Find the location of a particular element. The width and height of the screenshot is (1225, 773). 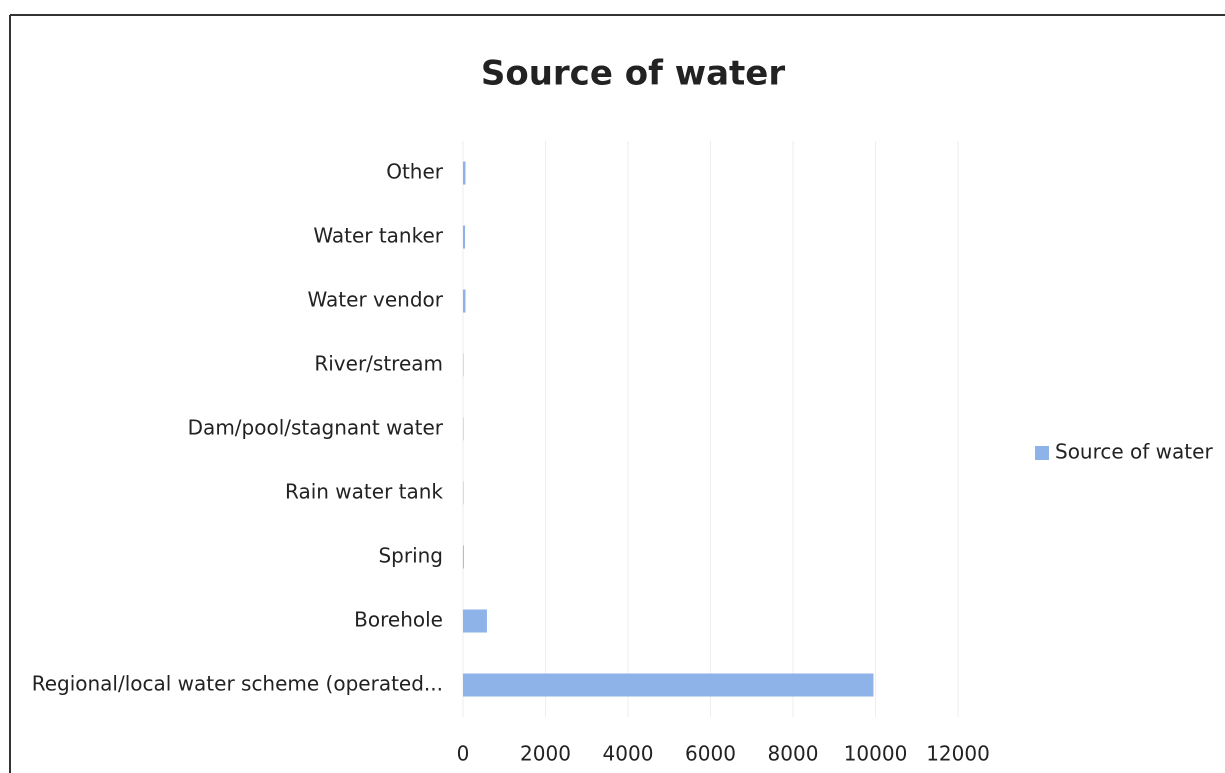

x-tick-label: 4000 is located at coordinates (628, 754).